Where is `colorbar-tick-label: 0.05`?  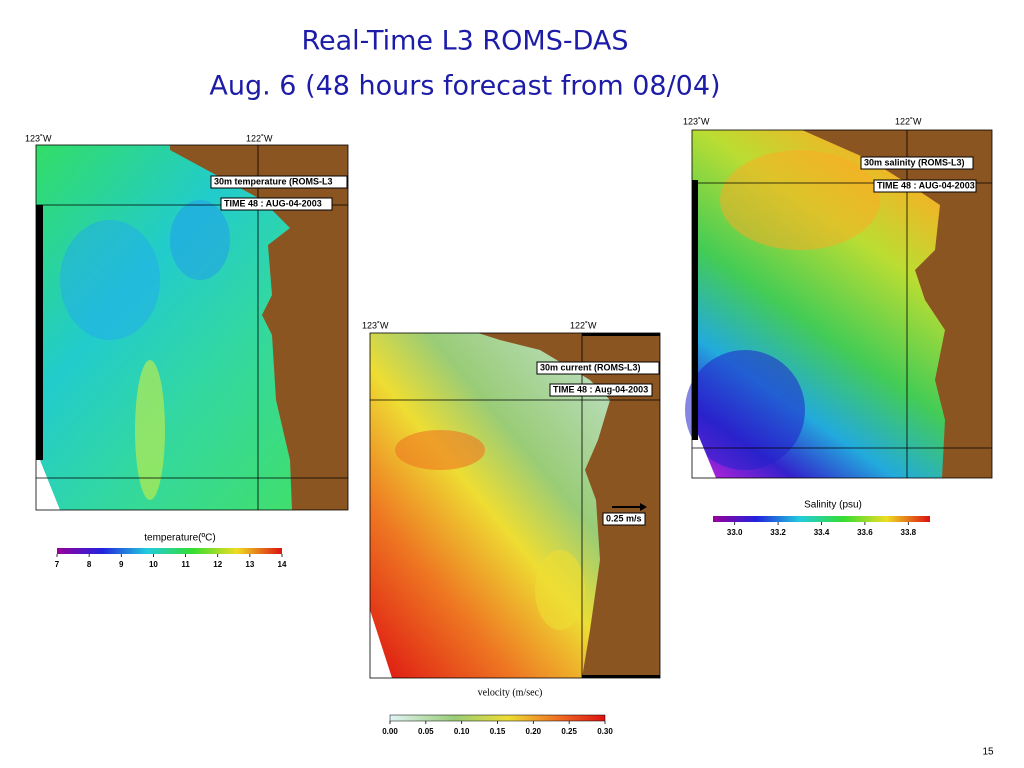
colorbar-tick-label: 0.05 is located at coordinates (426, 731).